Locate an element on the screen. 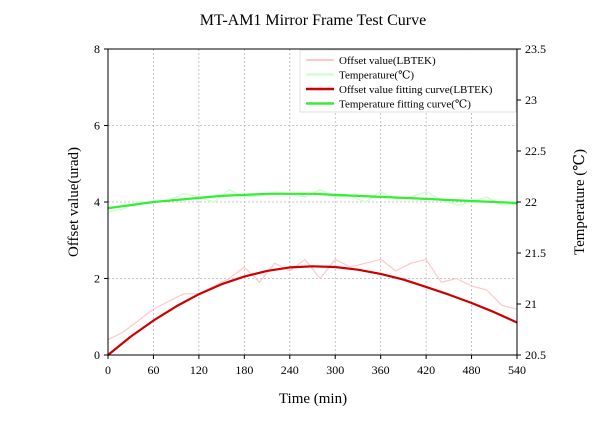  x-tick-label: 480 is located at coordinates (472, 370).